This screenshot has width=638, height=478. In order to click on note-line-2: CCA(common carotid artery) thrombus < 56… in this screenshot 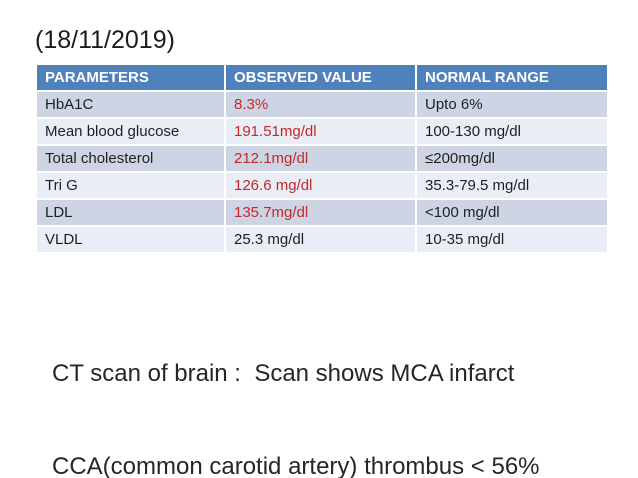, I will do `click(296, 465)`.